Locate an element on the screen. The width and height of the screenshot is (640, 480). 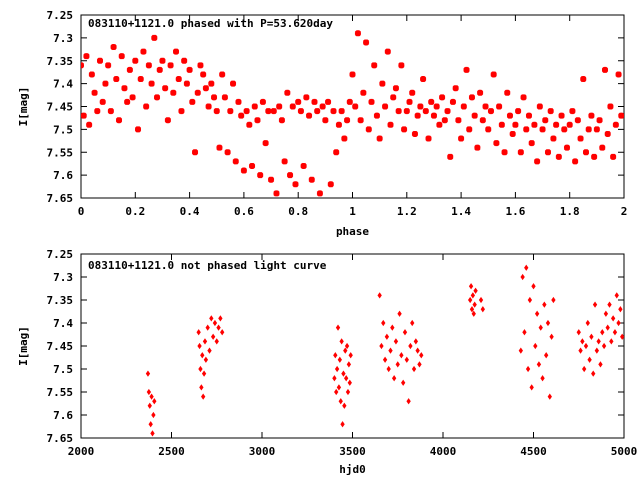
y-tick-label: 7.3 is located at coordinates (63, 277).